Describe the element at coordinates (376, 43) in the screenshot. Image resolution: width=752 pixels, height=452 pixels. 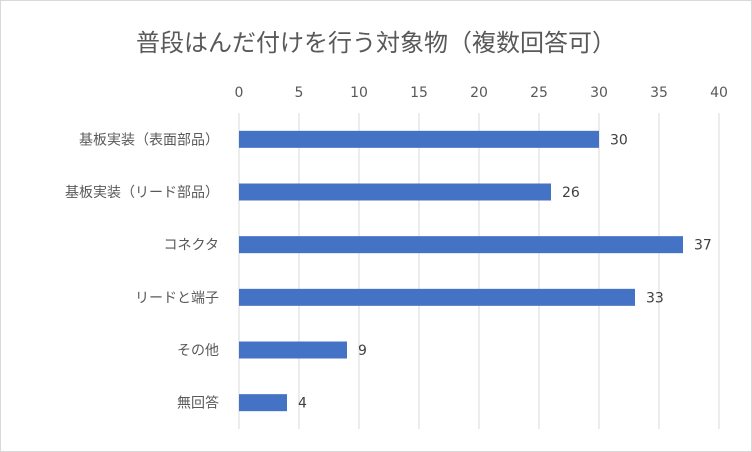
I see `chart-title: 普段はんだ付けを行う対象物（複数回答可）` at that location.